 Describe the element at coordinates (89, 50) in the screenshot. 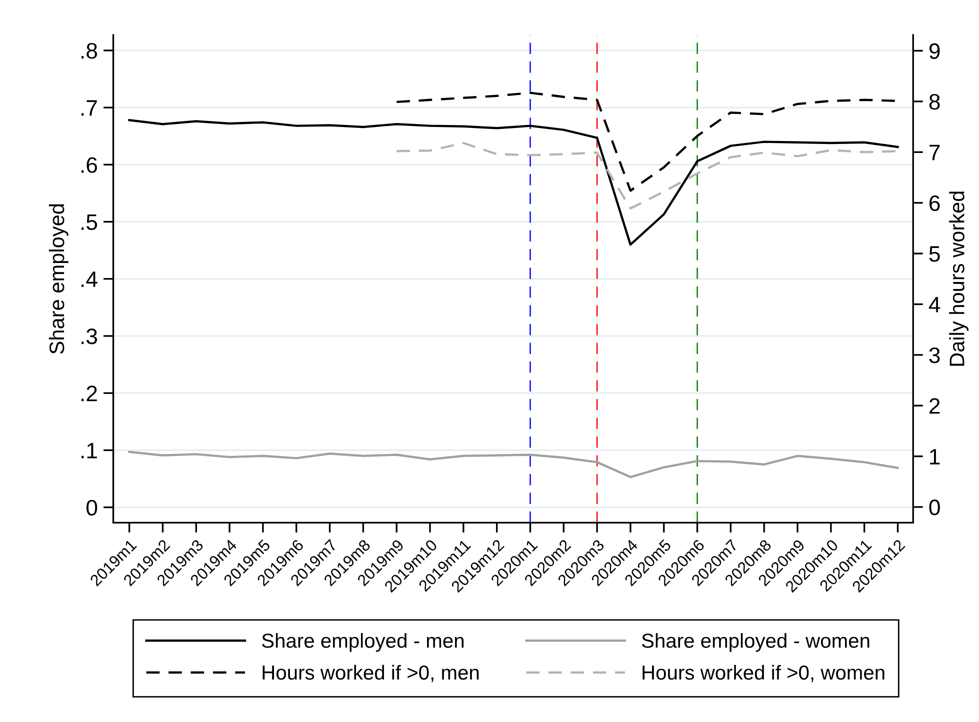

I see `y-tick-label: .8` at that location.